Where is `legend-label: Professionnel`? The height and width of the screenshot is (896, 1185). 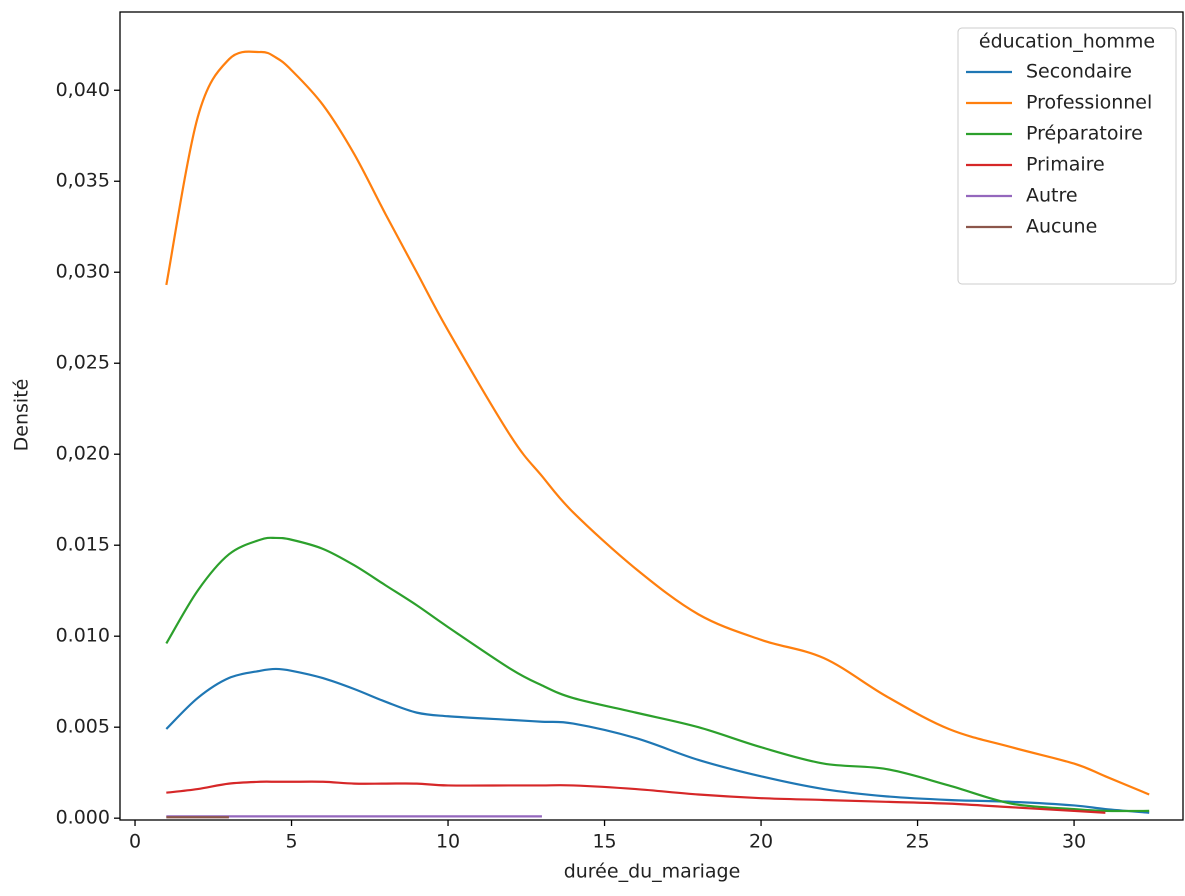 legend-label: Professionnel is located at coordinates (1089, 103).